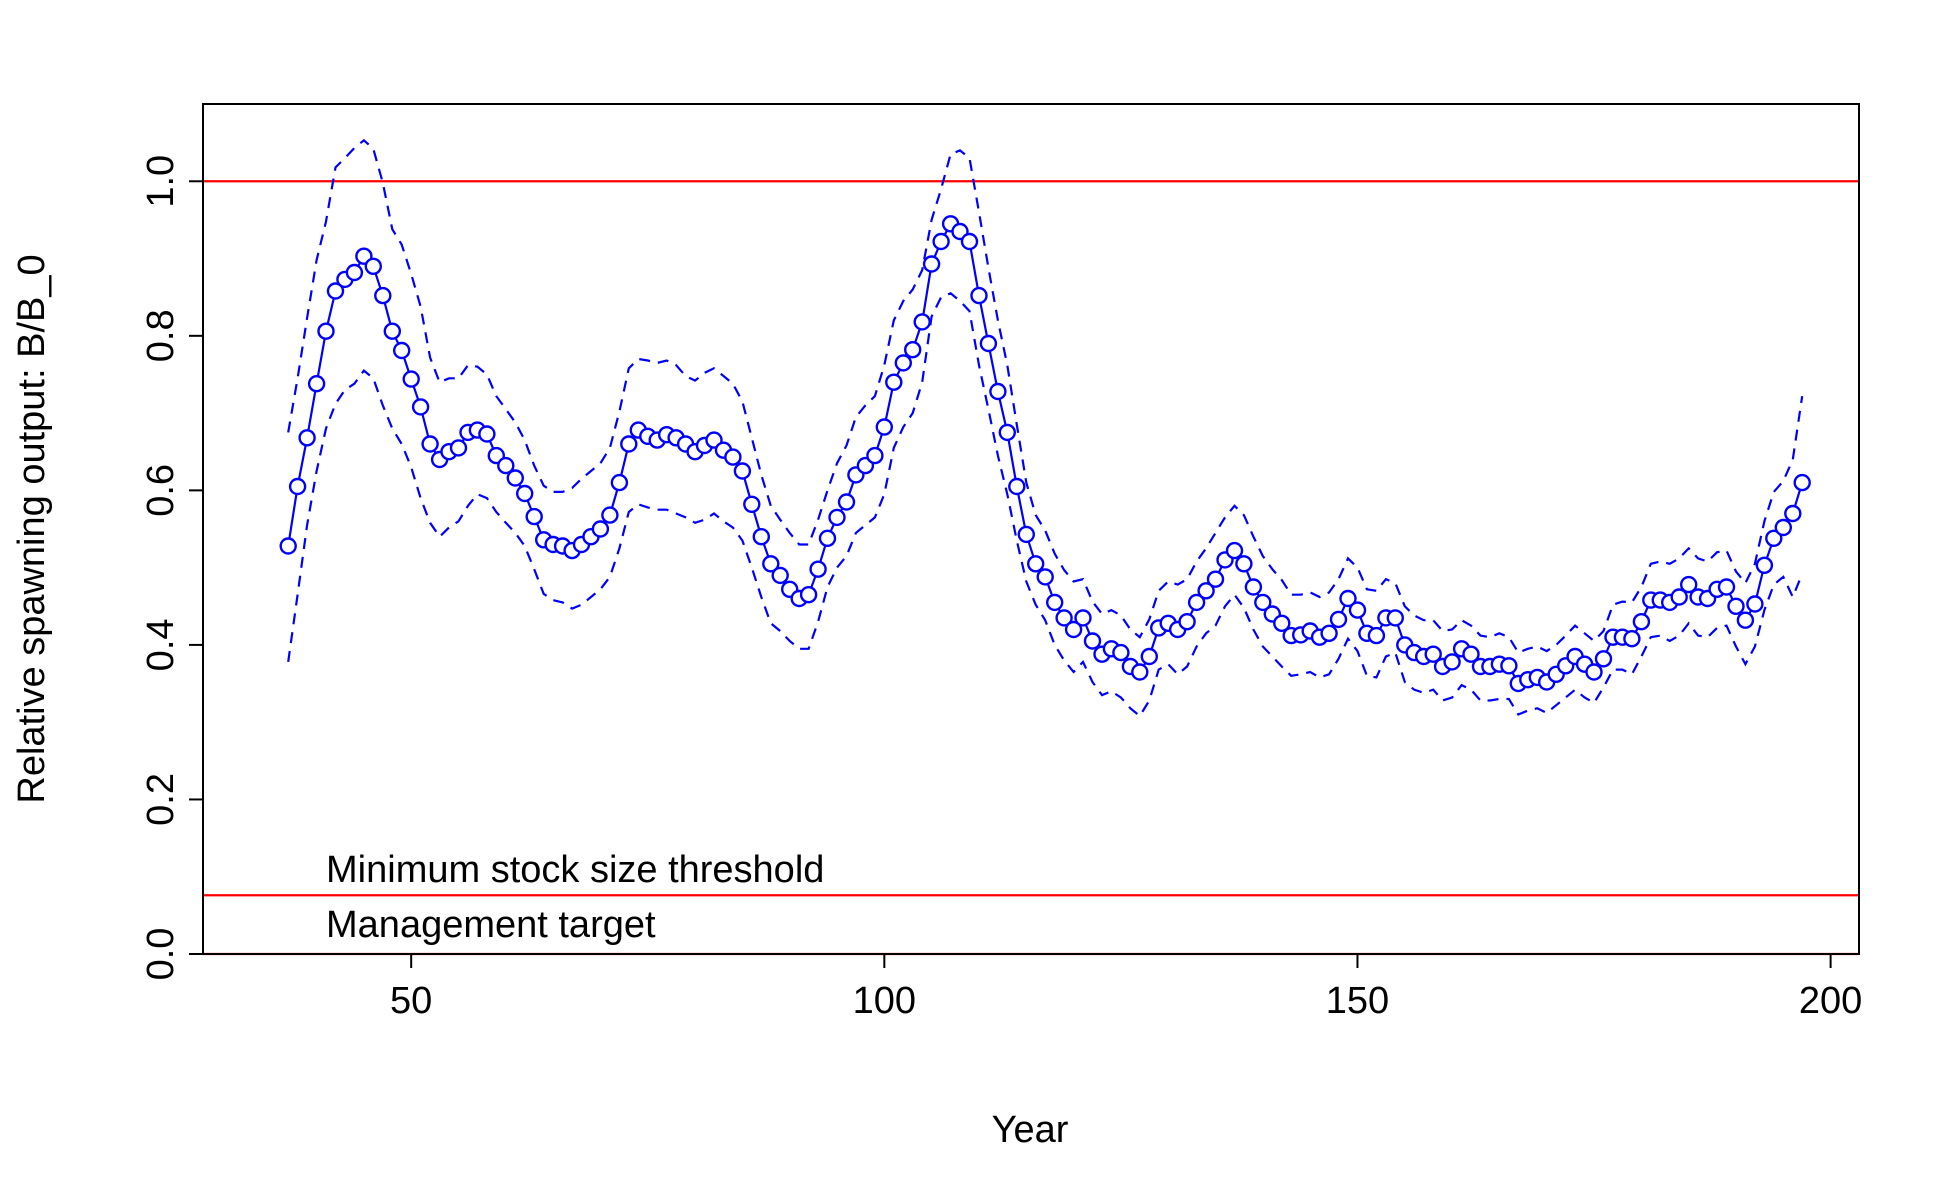 The width and height of the screenshot is (1950, 1200). What do you see at coordinates (884, 1001) in the screenshot?
I see `x-tick-label: 100` at bounding box center [884, 1001].